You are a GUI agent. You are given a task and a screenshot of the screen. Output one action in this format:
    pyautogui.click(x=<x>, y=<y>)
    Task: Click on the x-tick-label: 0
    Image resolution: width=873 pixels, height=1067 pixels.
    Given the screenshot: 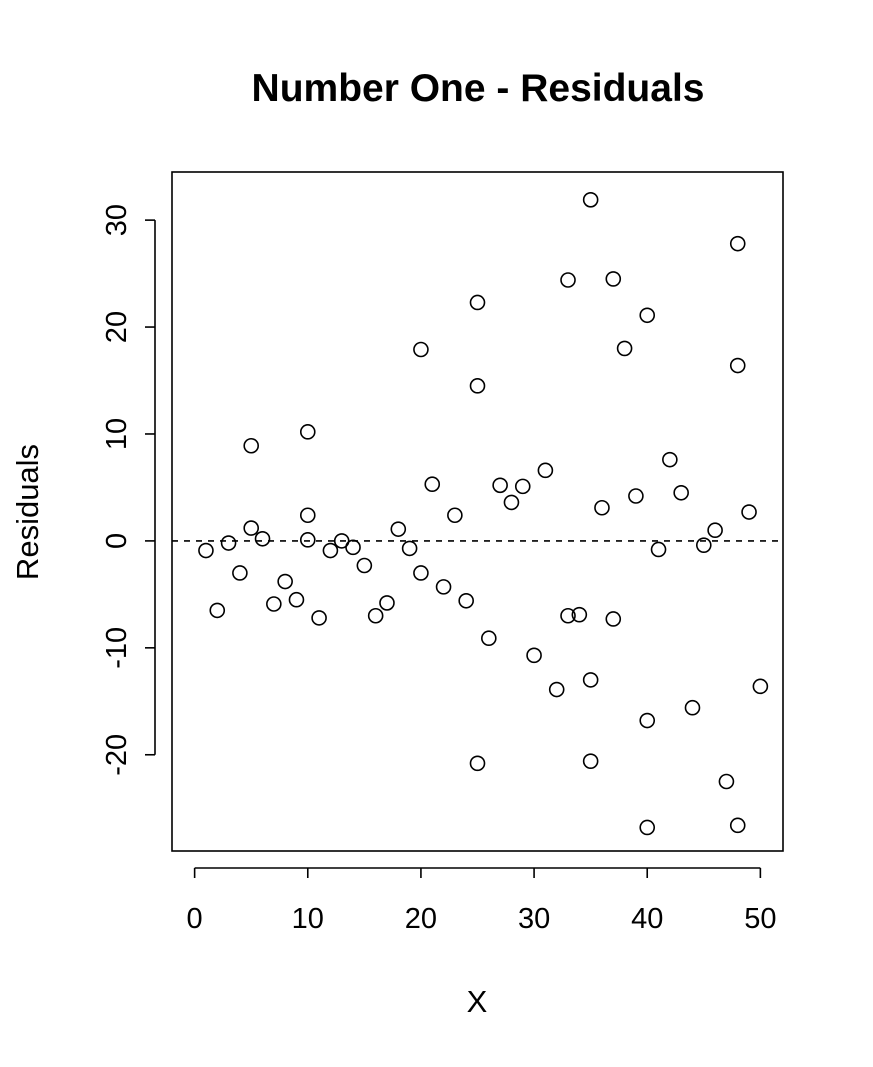 What is the action you would take?
    pyautogui.click(x=195, y=919)
    